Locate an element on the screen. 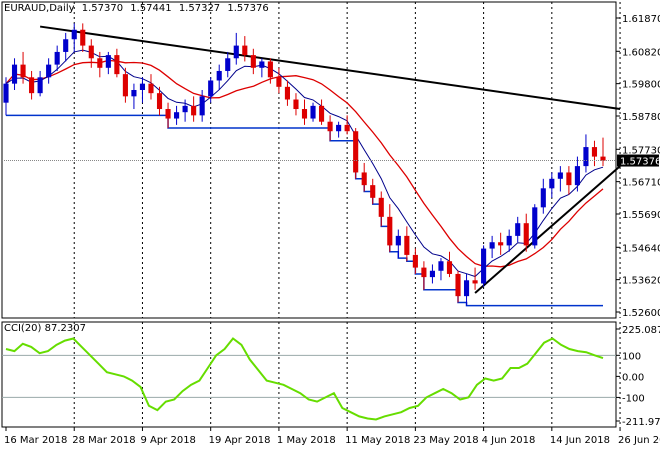 This screenshot has height=450, width=660. y-tick-label: 1.60820 is located at coordinates (641, 52).